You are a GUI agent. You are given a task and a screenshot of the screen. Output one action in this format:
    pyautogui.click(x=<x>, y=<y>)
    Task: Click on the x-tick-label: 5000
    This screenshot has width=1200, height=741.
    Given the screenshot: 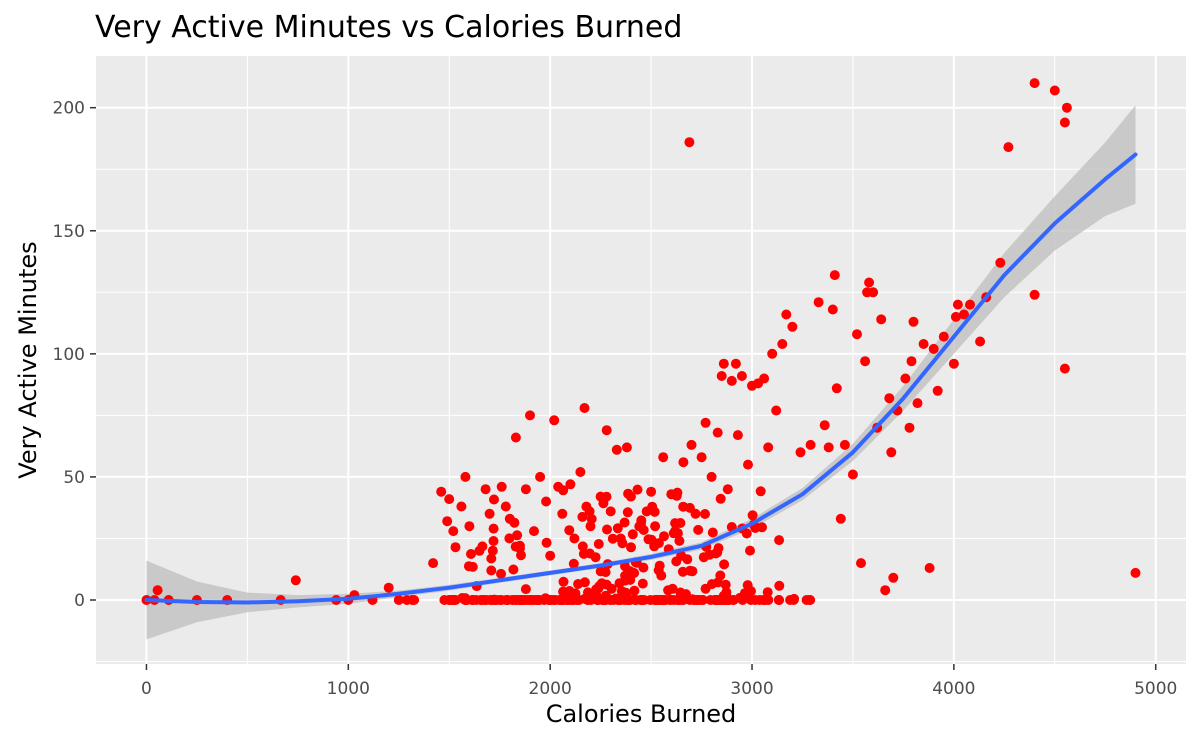 What is the action you would take?
    pyautogui.click(x=1155, y=689)
    